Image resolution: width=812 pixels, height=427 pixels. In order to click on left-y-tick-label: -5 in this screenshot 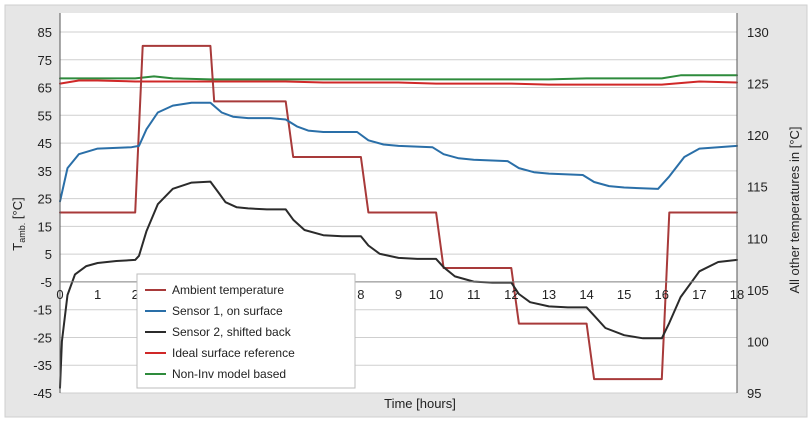, I will do `click(46, 282)`.